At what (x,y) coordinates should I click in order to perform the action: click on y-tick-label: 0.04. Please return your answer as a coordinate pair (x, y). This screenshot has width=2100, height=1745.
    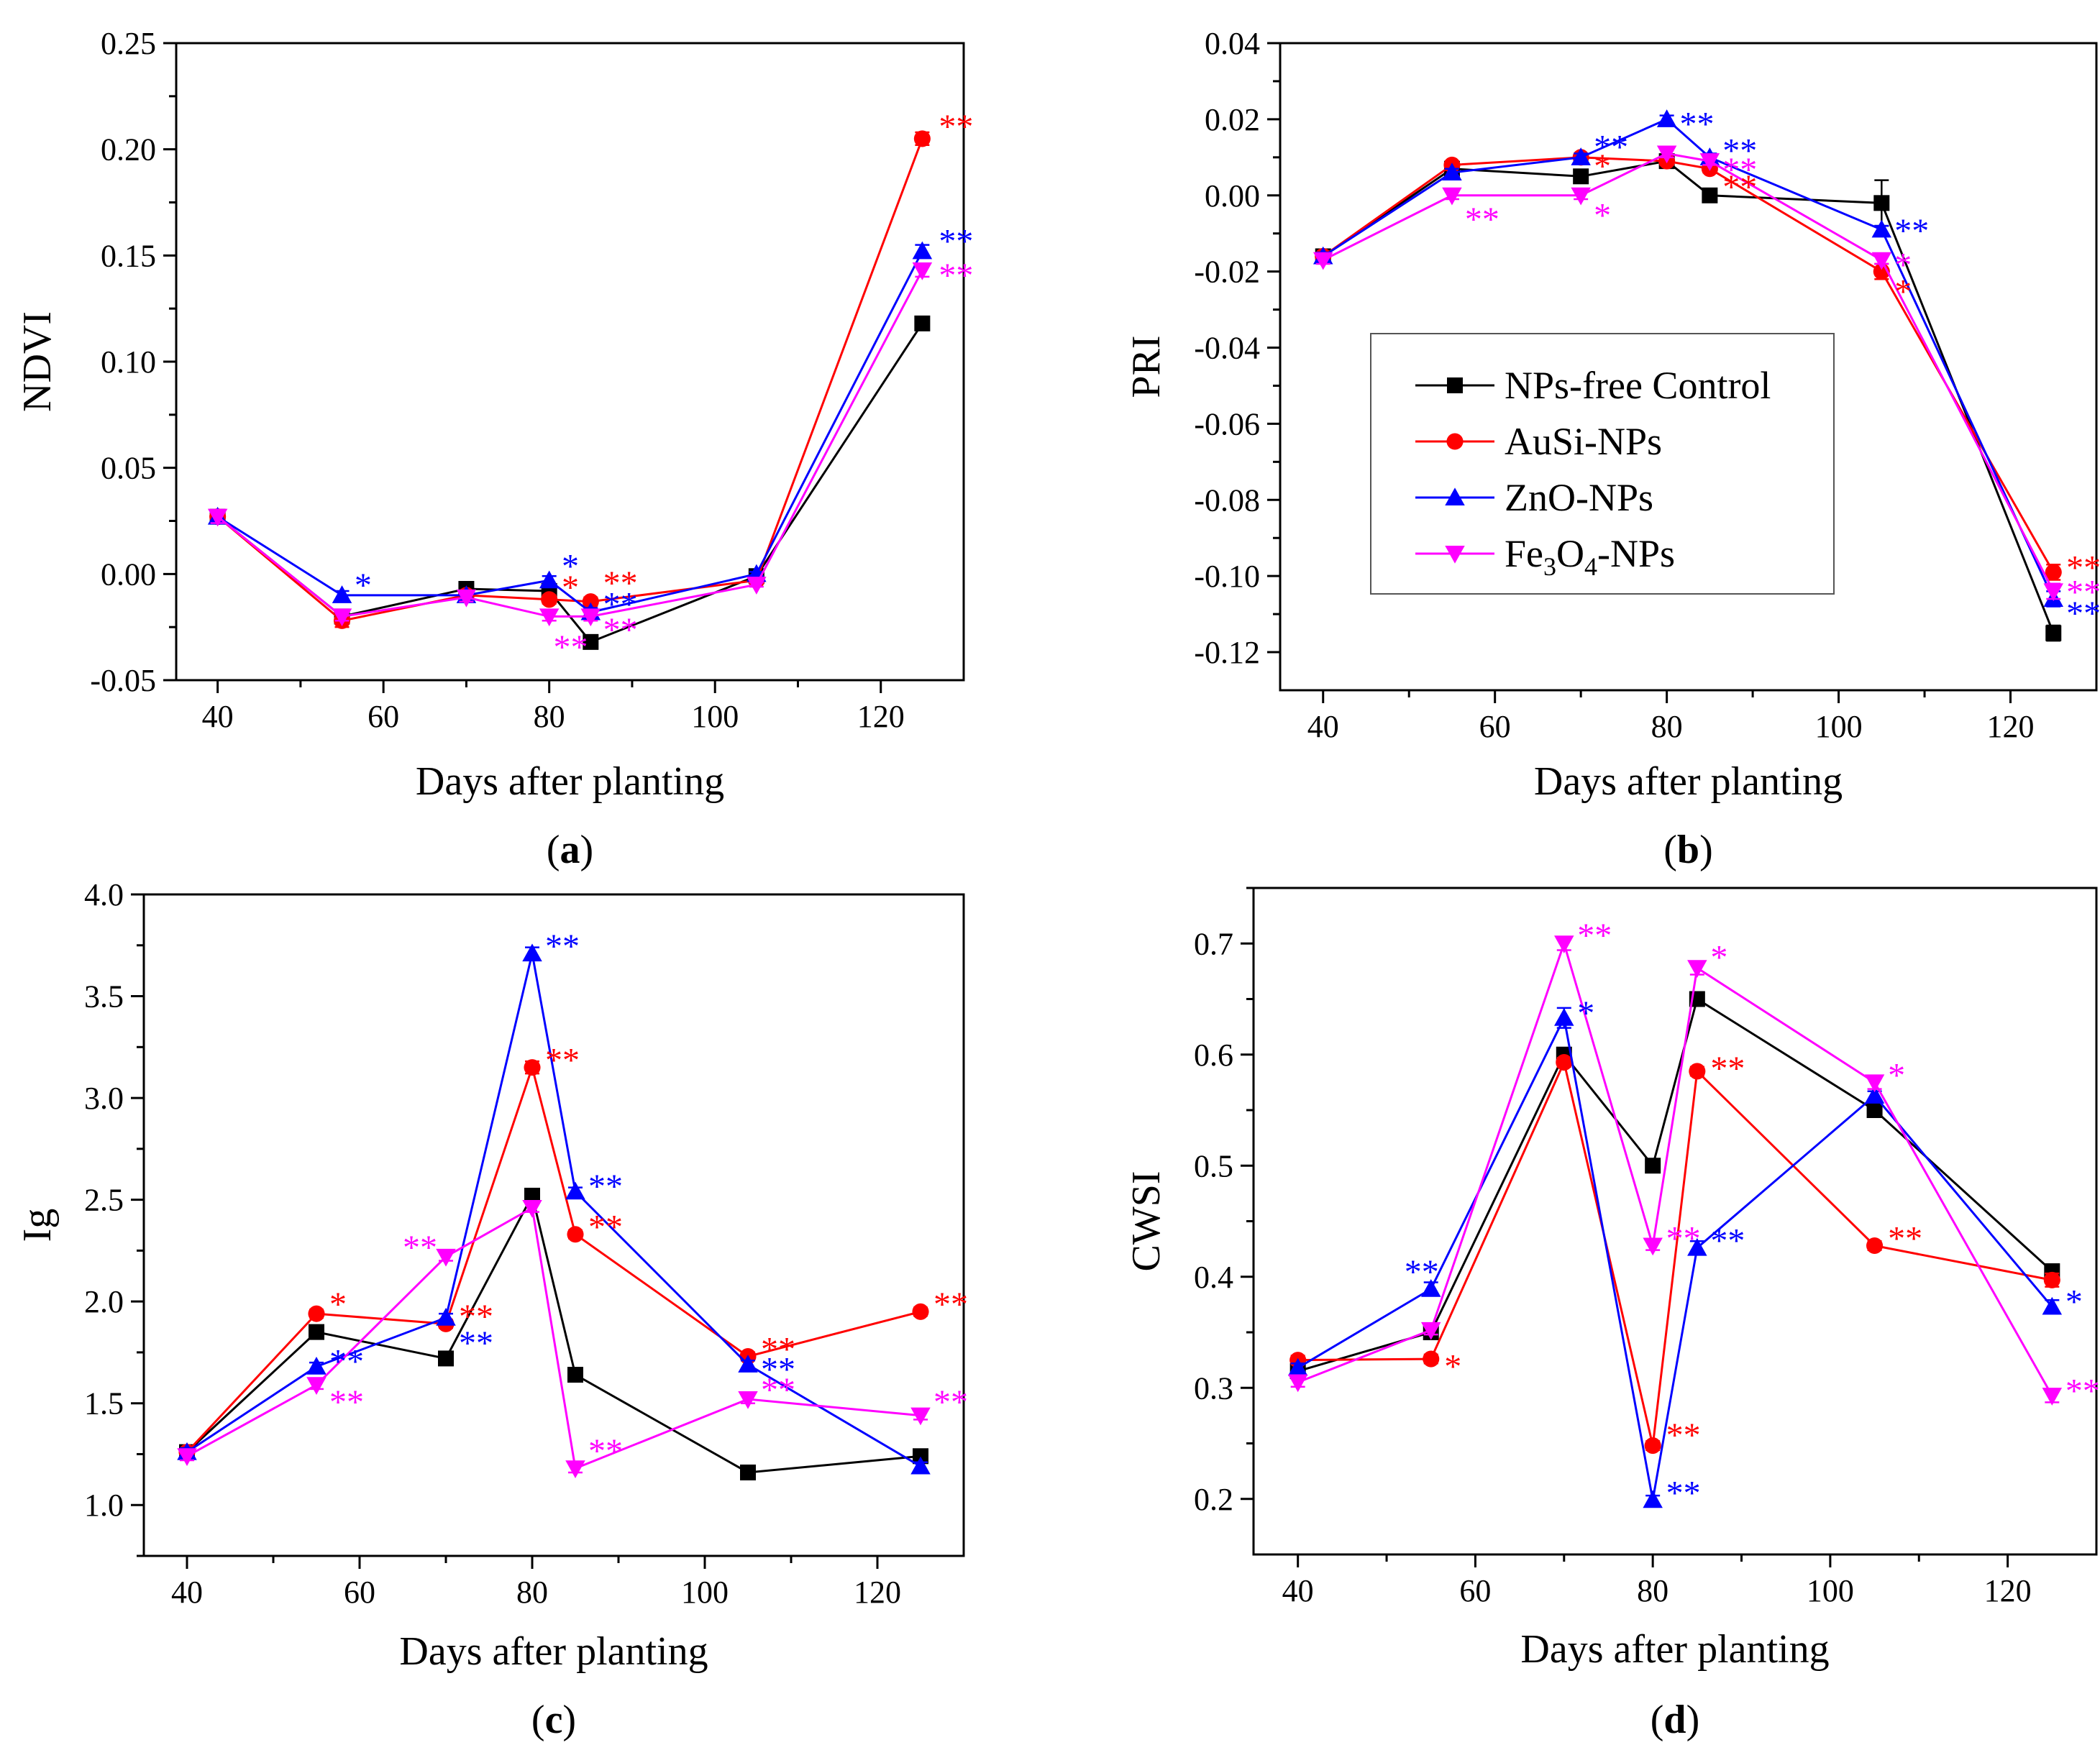
    Looking at the image, I should click on (1232, 43).